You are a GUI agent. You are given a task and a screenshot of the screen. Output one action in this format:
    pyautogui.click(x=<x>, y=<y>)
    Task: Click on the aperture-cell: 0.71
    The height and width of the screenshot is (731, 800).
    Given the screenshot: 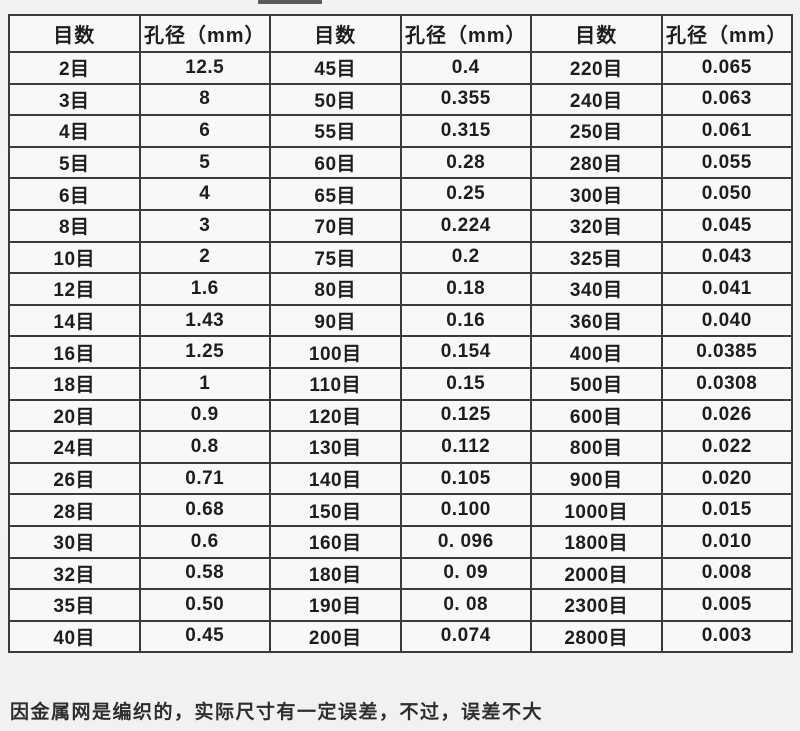 What is the action you would take?
    pyautogui.click(x=204, y=478)
    